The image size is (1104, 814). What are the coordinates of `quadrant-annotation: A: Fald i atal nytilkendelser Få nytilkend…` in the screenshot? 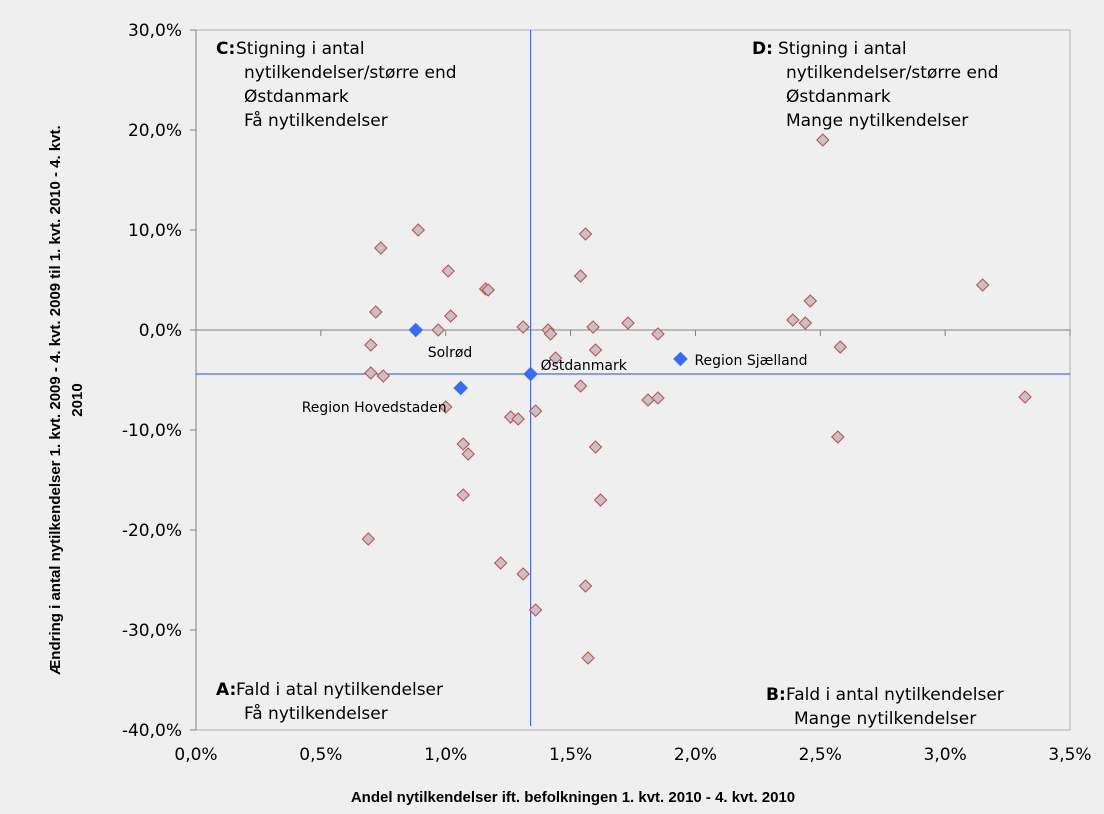 It's located at (329, 702).